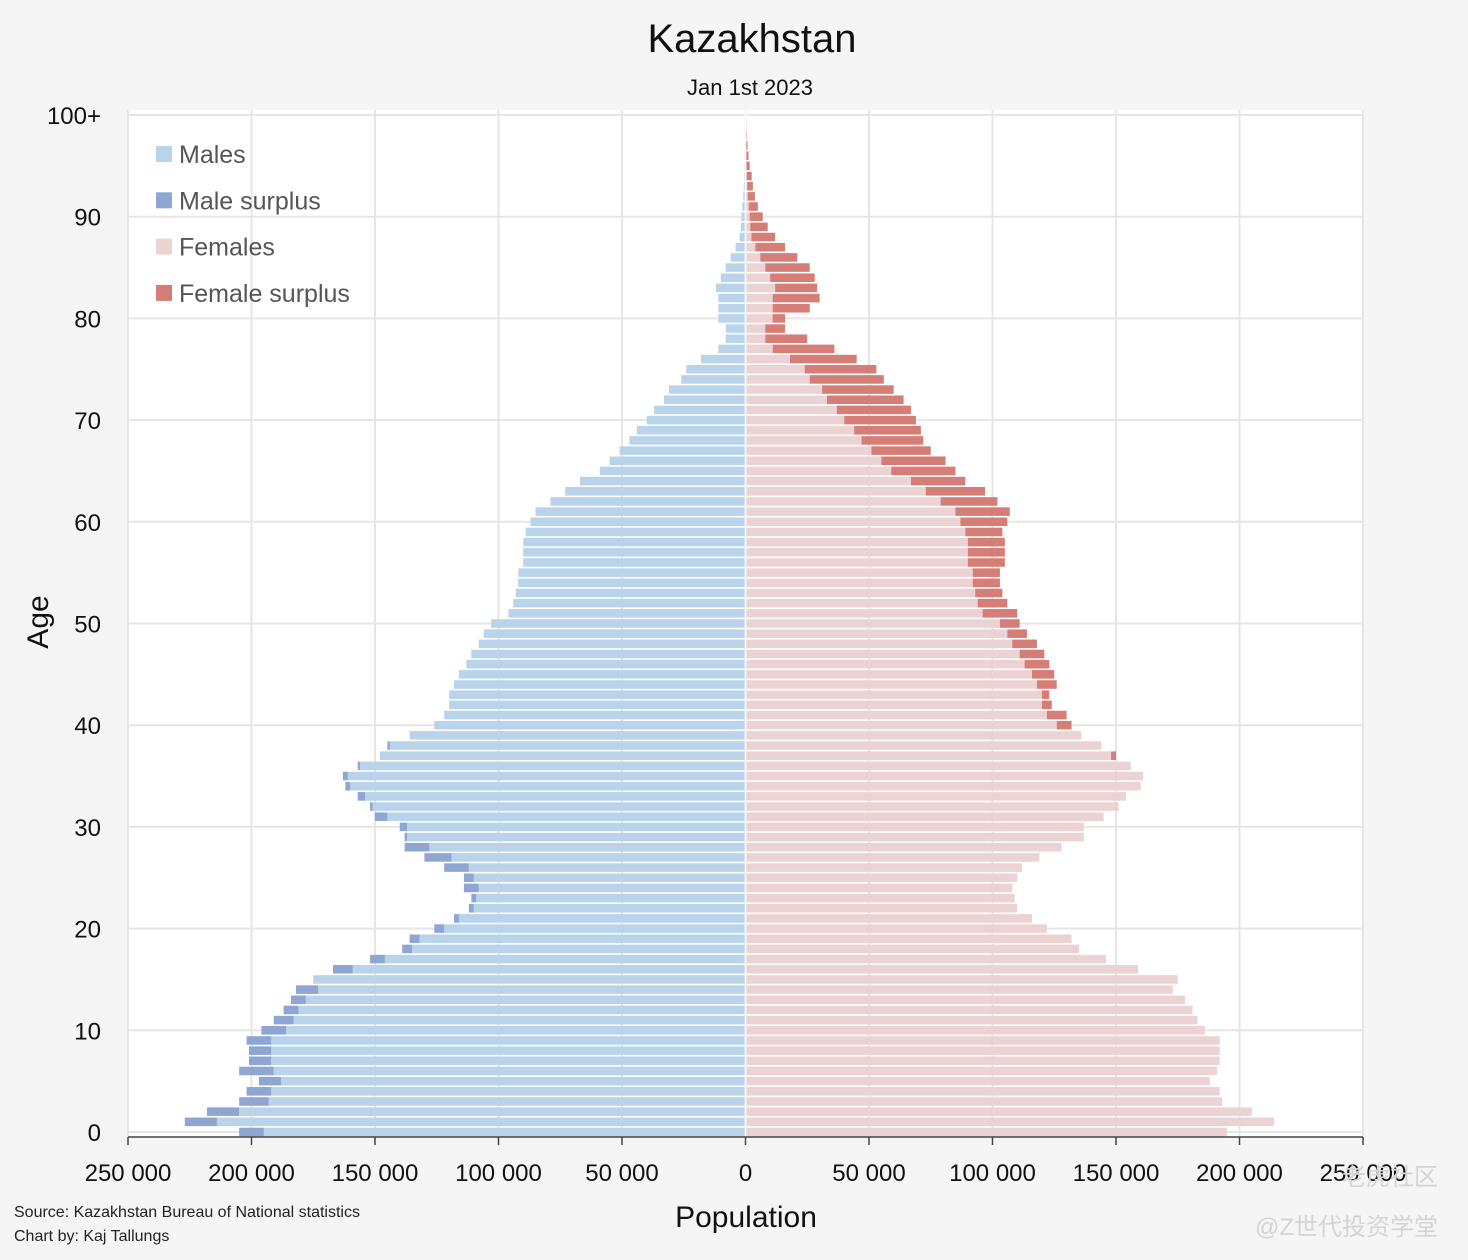  What do you see at coordinates (251, 1173) in the screenshot?
I see `x-tick-label-1: 200 000` at bounding box center [251, 1173].